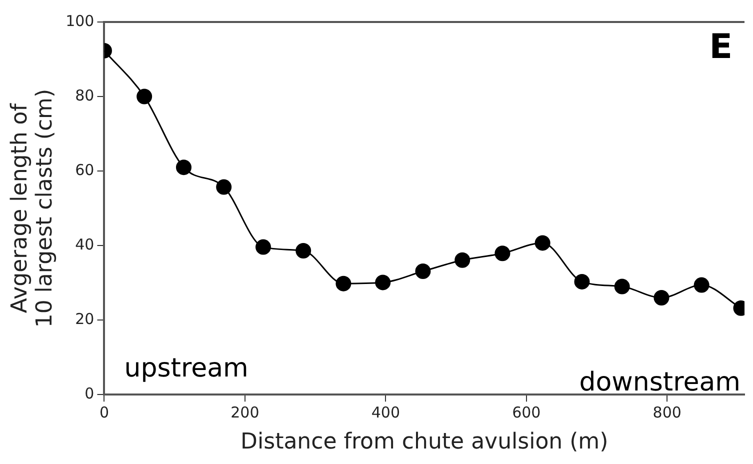 Image resolution: width=753 pixels, height=464 pixels. What do you see at coordinates (186, 368) in the screenshot?
I see `annotation: upstream` at bounding box center [186, 368].